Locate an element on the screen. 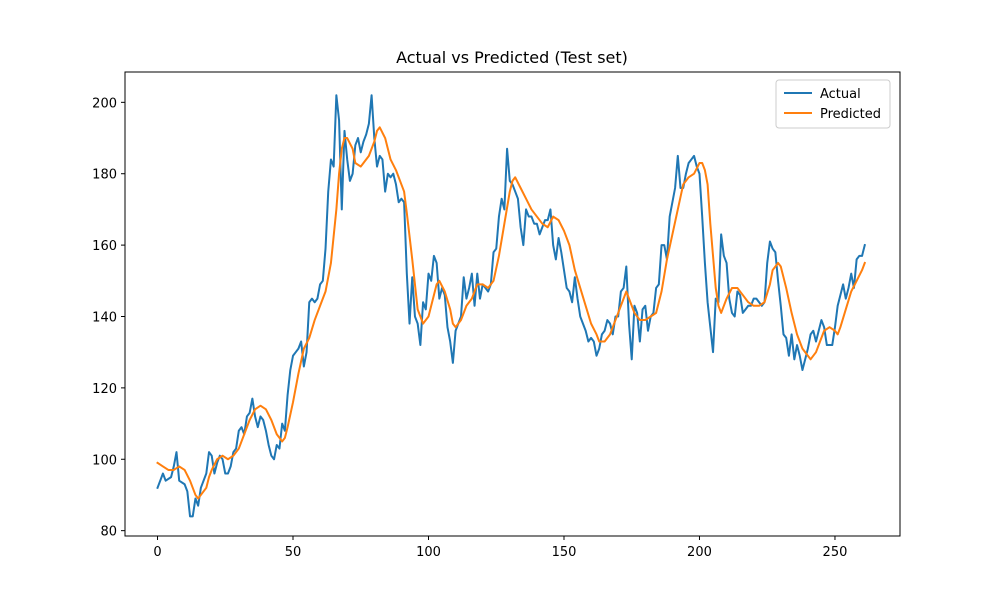 This screenshot has height=600, width=1000. legend: Actual Predicted is located at coordinates (833, 104).